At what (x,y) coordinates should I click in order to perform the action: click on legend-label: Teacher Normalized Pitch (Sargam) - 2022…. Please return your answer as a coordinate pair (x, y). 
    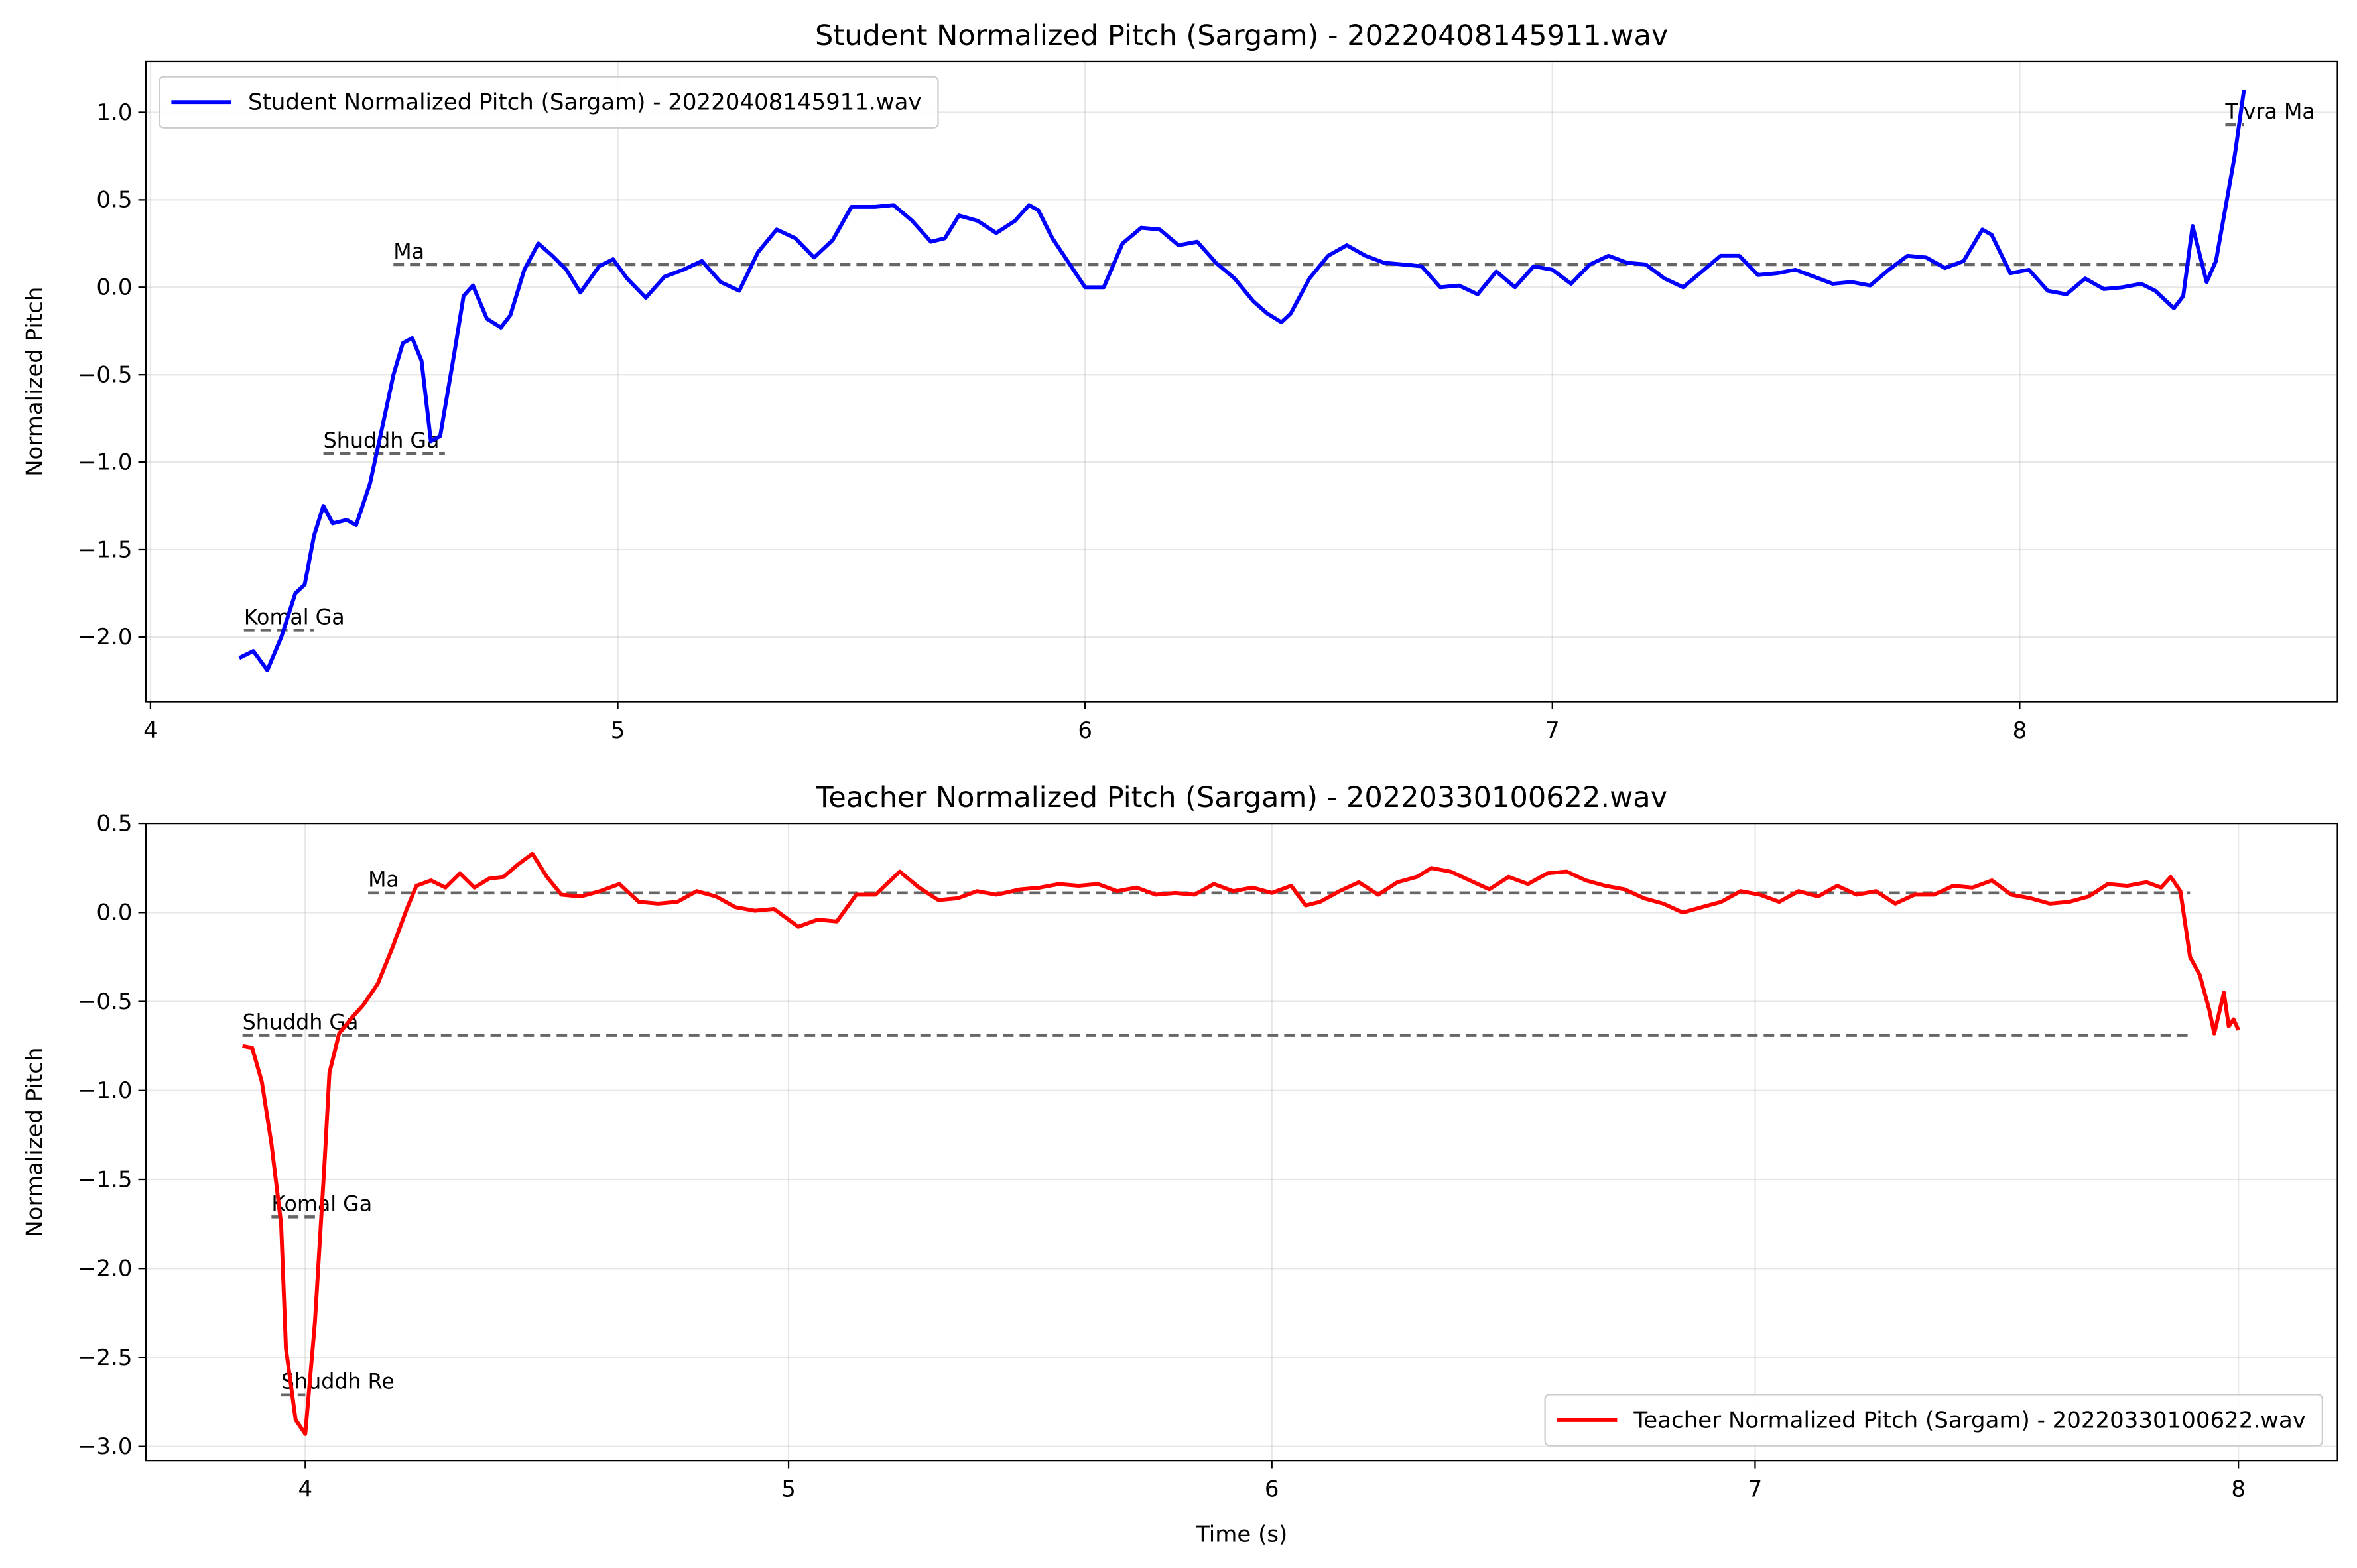
    Looking at the image, I should click on (1969, 1420).